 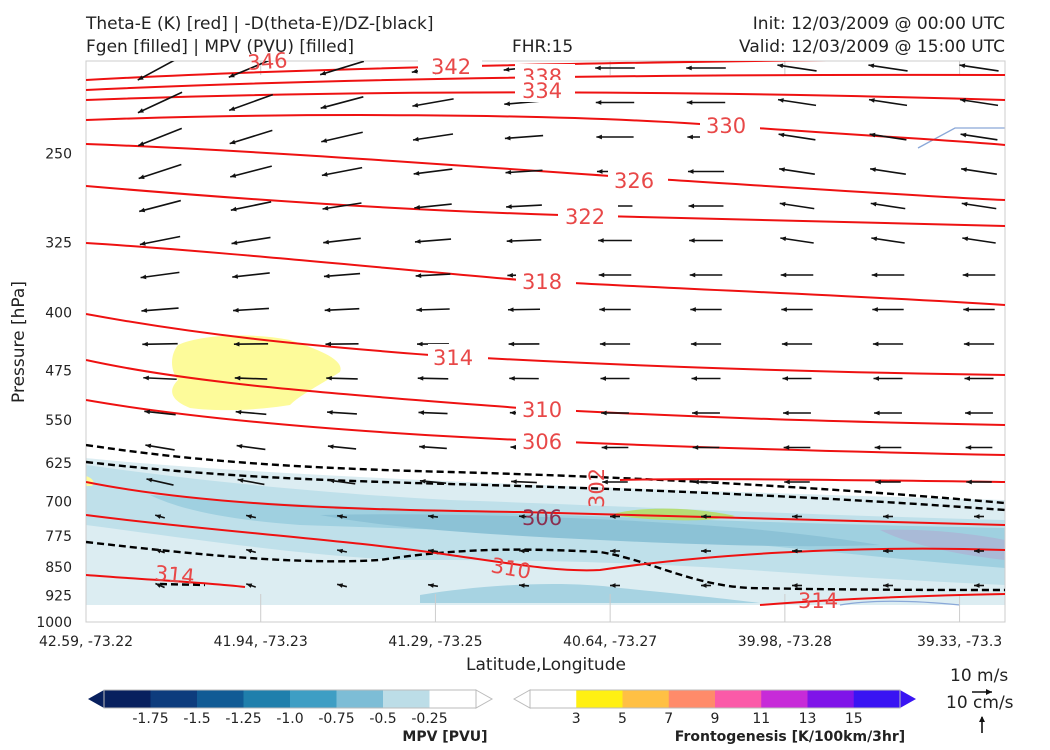 I want to click on forecast-hour-label: FHR:15, so click(x=543, y=47).